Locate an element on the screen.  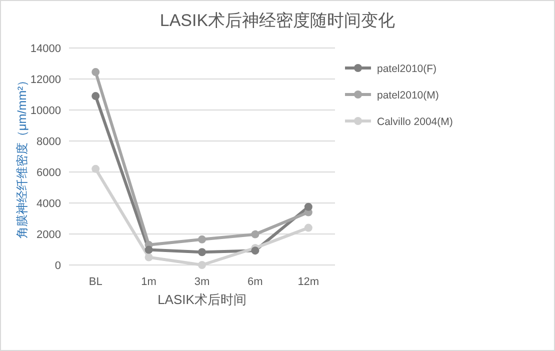
x-tick-label: BL is located at coordinates (95, 282).